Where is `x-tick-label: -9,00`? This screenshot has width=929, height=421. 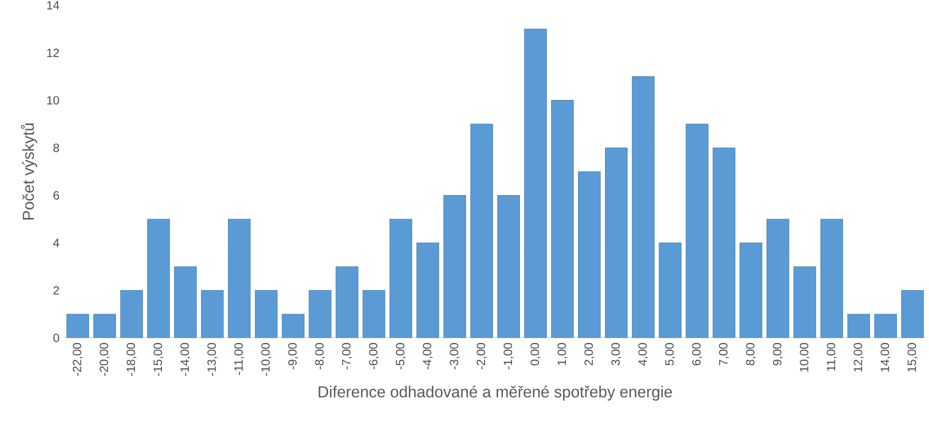
x-tick-label: -9,00 is located at coordinates (293, 356).